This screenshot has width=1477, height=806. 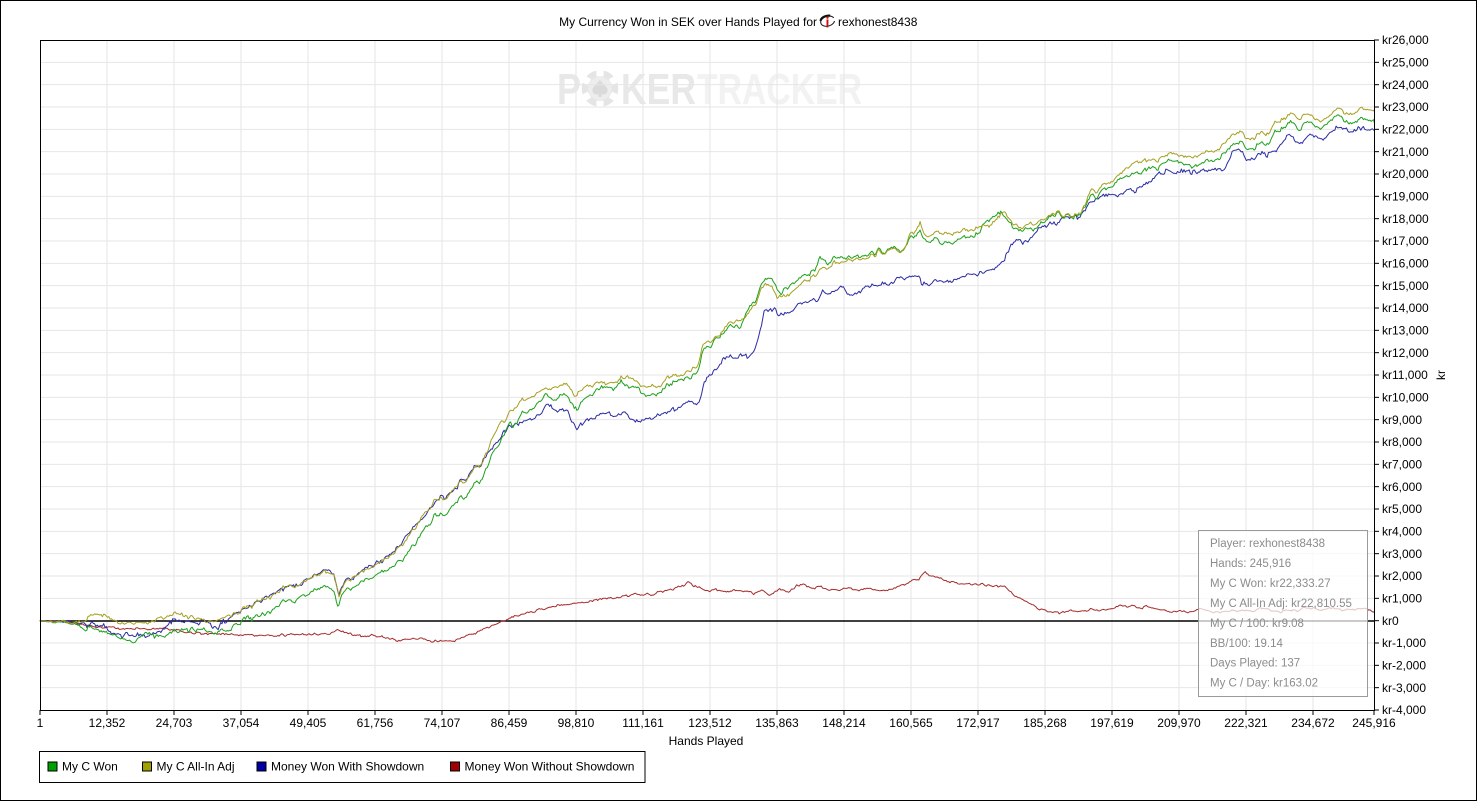 What do you see at coordinates (1313, 723) in the screenshot?
I see `svg-text: 234,672` at bounding box center [1313, 723].